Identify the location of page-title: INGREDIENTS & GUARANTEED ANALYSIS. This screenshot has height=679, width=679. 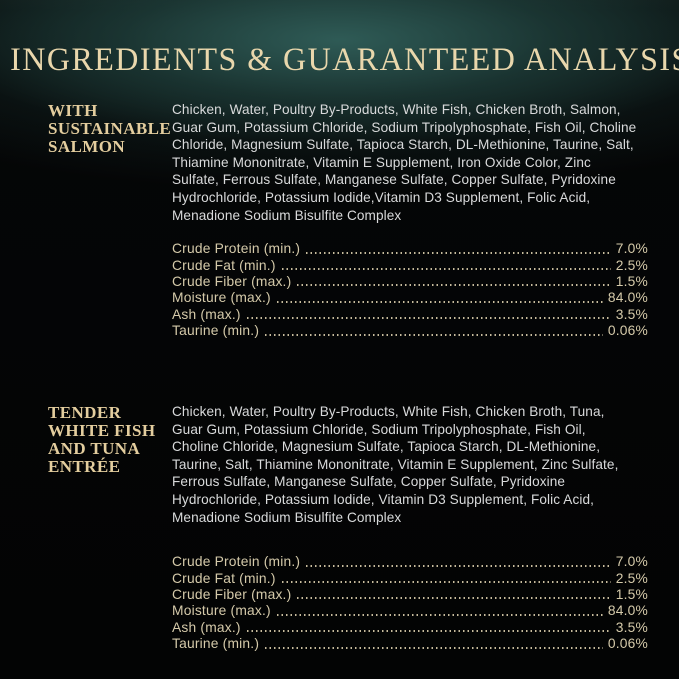
(344, 60).